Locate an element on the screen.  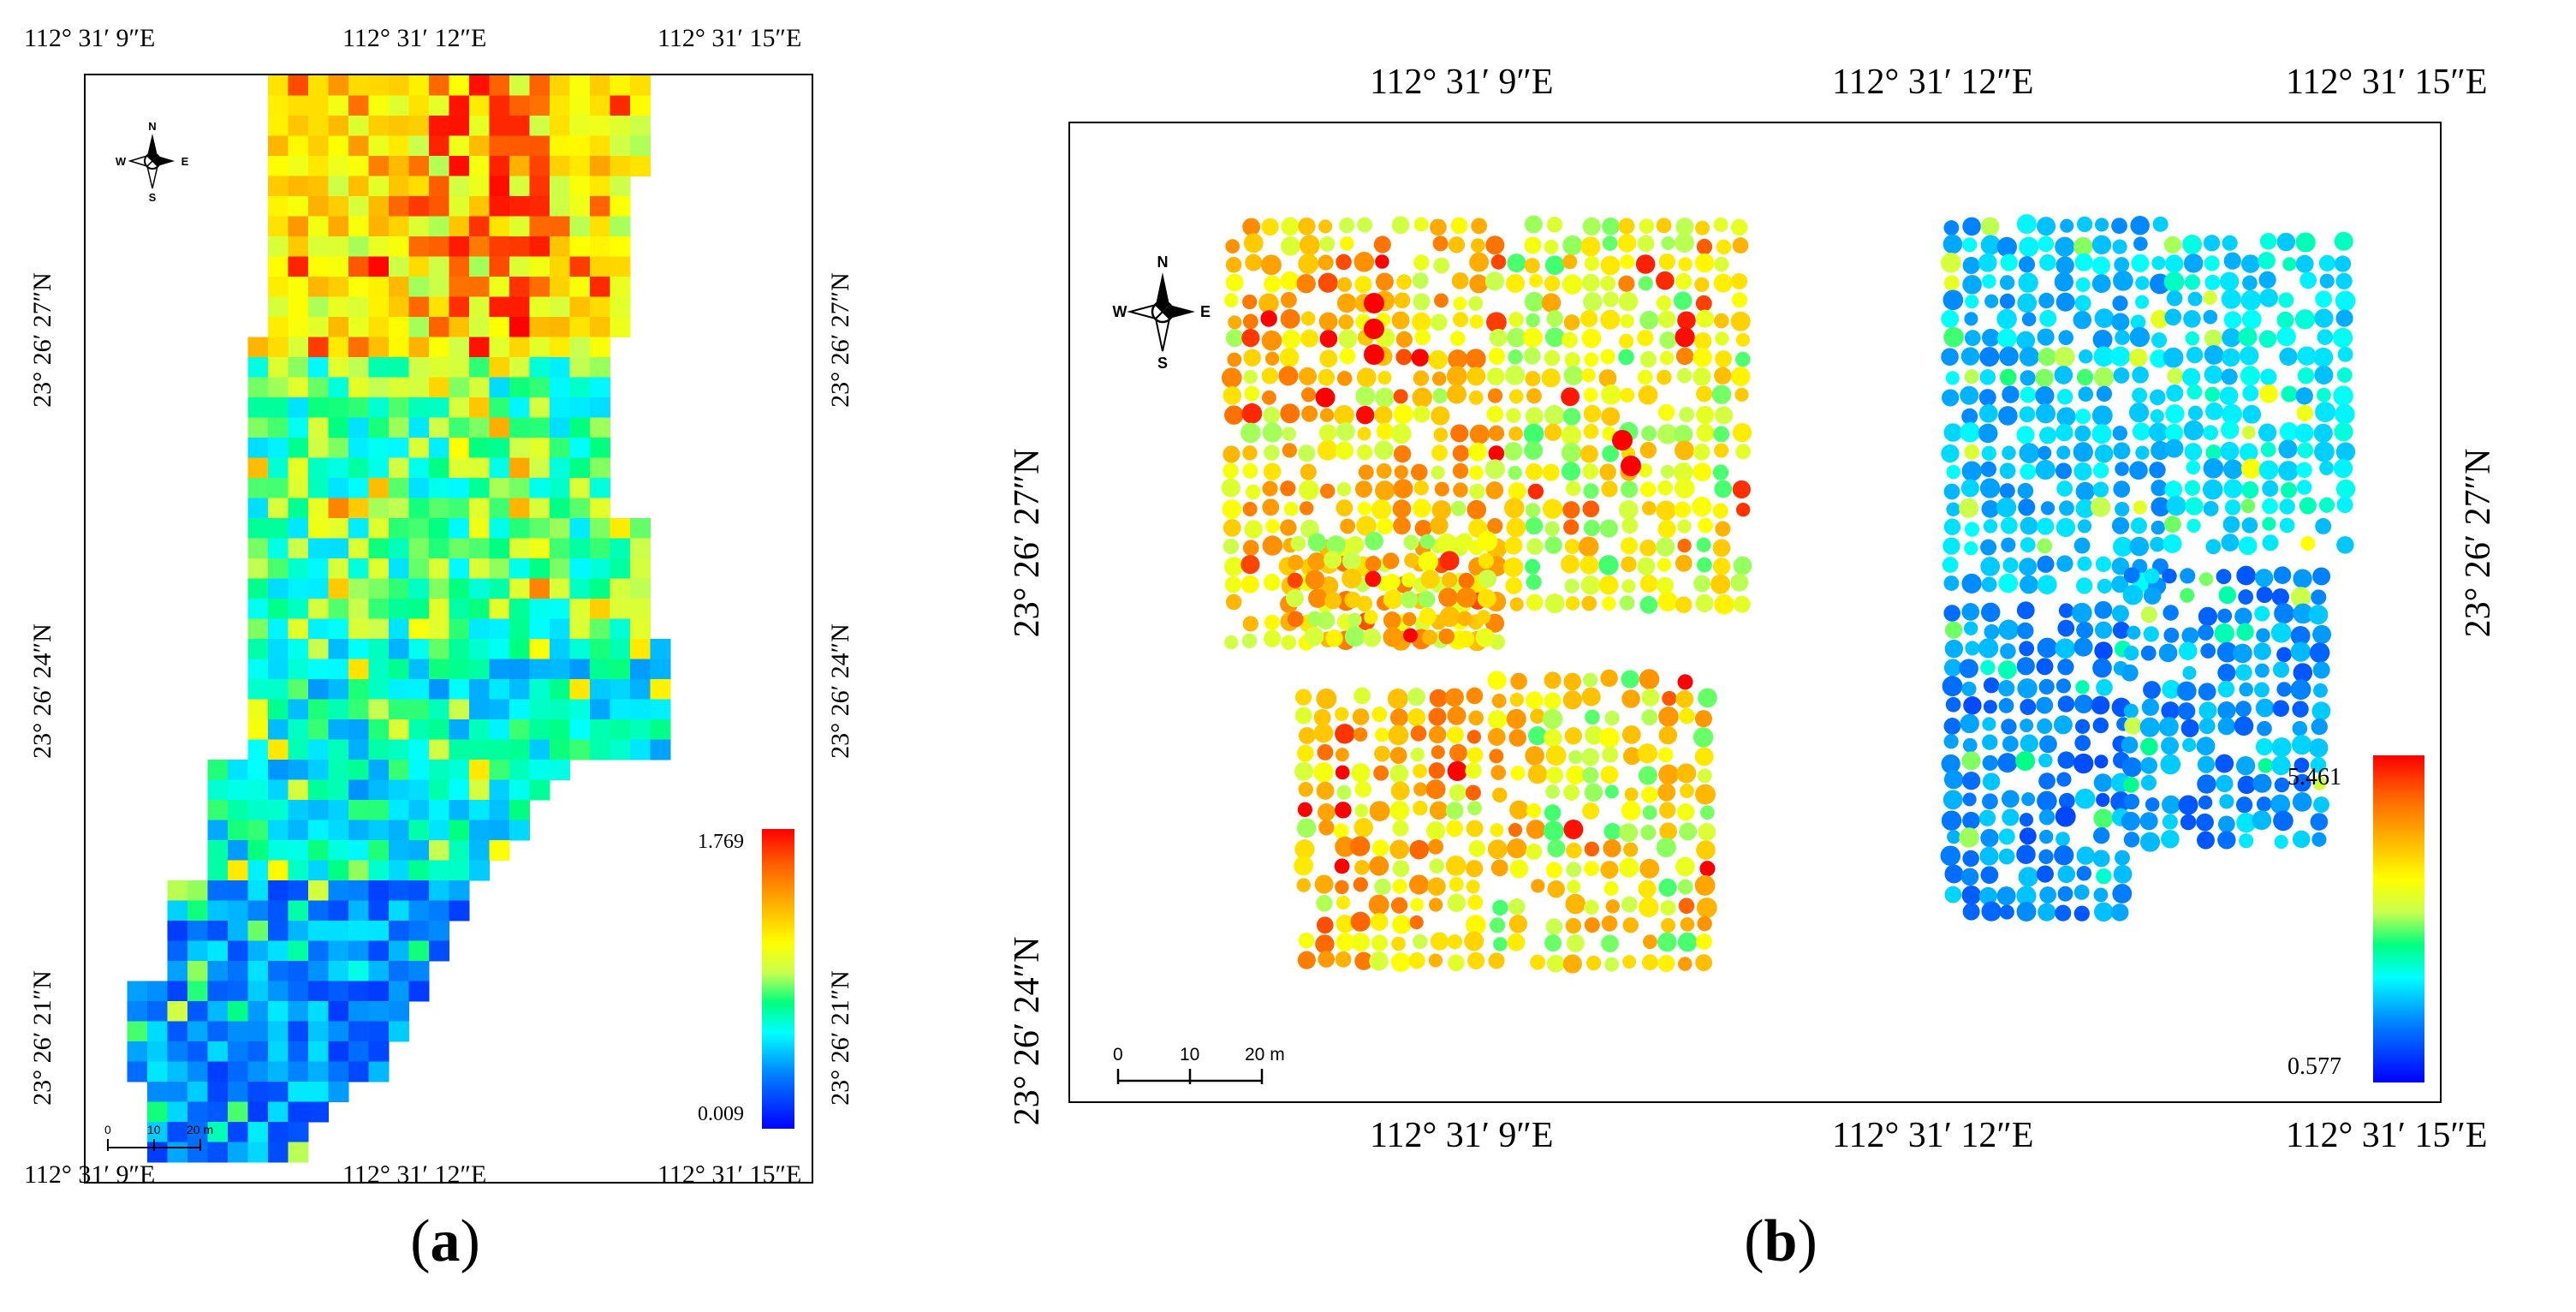
panel-a-top-label-1: 112° 31′ 9″E is located at coordinates (90, 38).